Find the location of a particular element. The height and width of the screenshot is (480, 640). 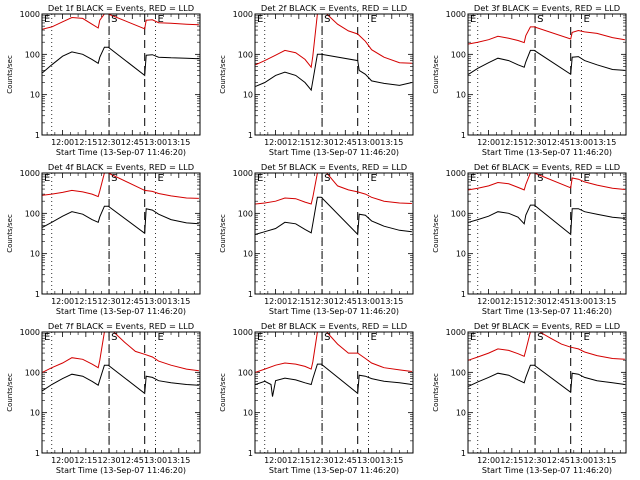

panel-title: Det 6f BLACK = Events, RED = LLD is located at coordinates (547, 167).